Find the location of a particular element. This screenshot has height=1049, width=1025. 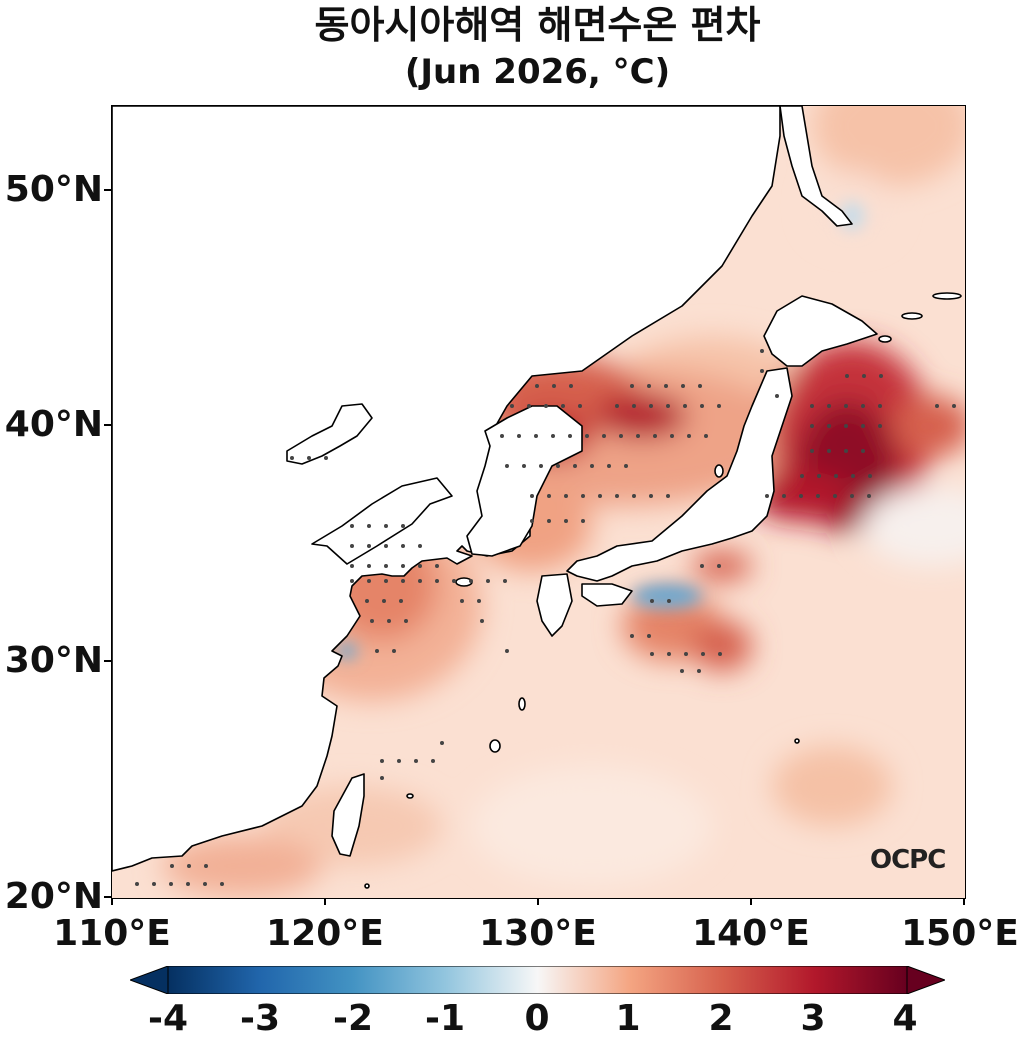

colorbar-gradient is located at coordinates (537, 980).